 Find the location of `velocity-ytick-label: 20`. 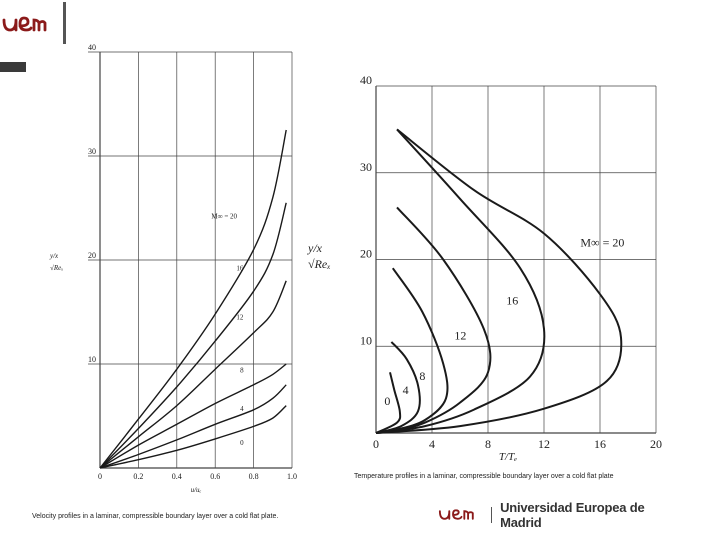

velocity-ytick-label: 20 is located at coordinates (92, 255).